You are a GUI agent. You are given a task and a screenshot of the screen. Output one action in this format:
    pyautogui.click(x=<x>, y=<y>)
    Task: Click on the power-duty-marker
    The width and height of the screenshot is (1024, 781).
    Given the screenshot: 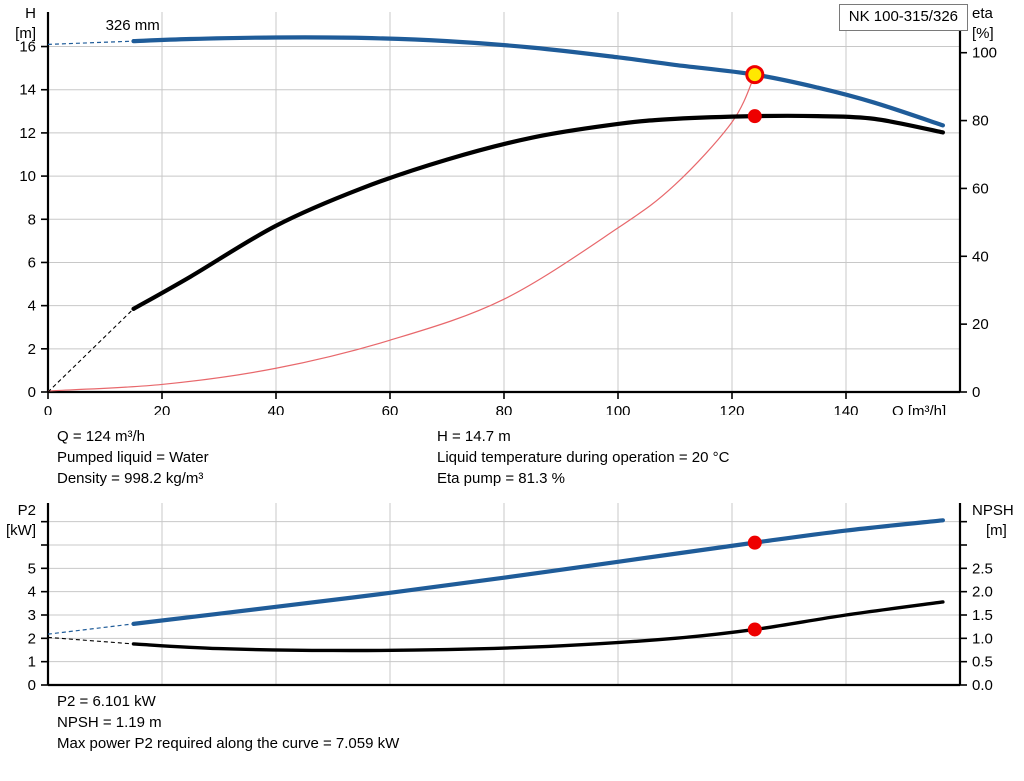 What is the action you would take?
    pyautogui.click(x=754, y=542)
    